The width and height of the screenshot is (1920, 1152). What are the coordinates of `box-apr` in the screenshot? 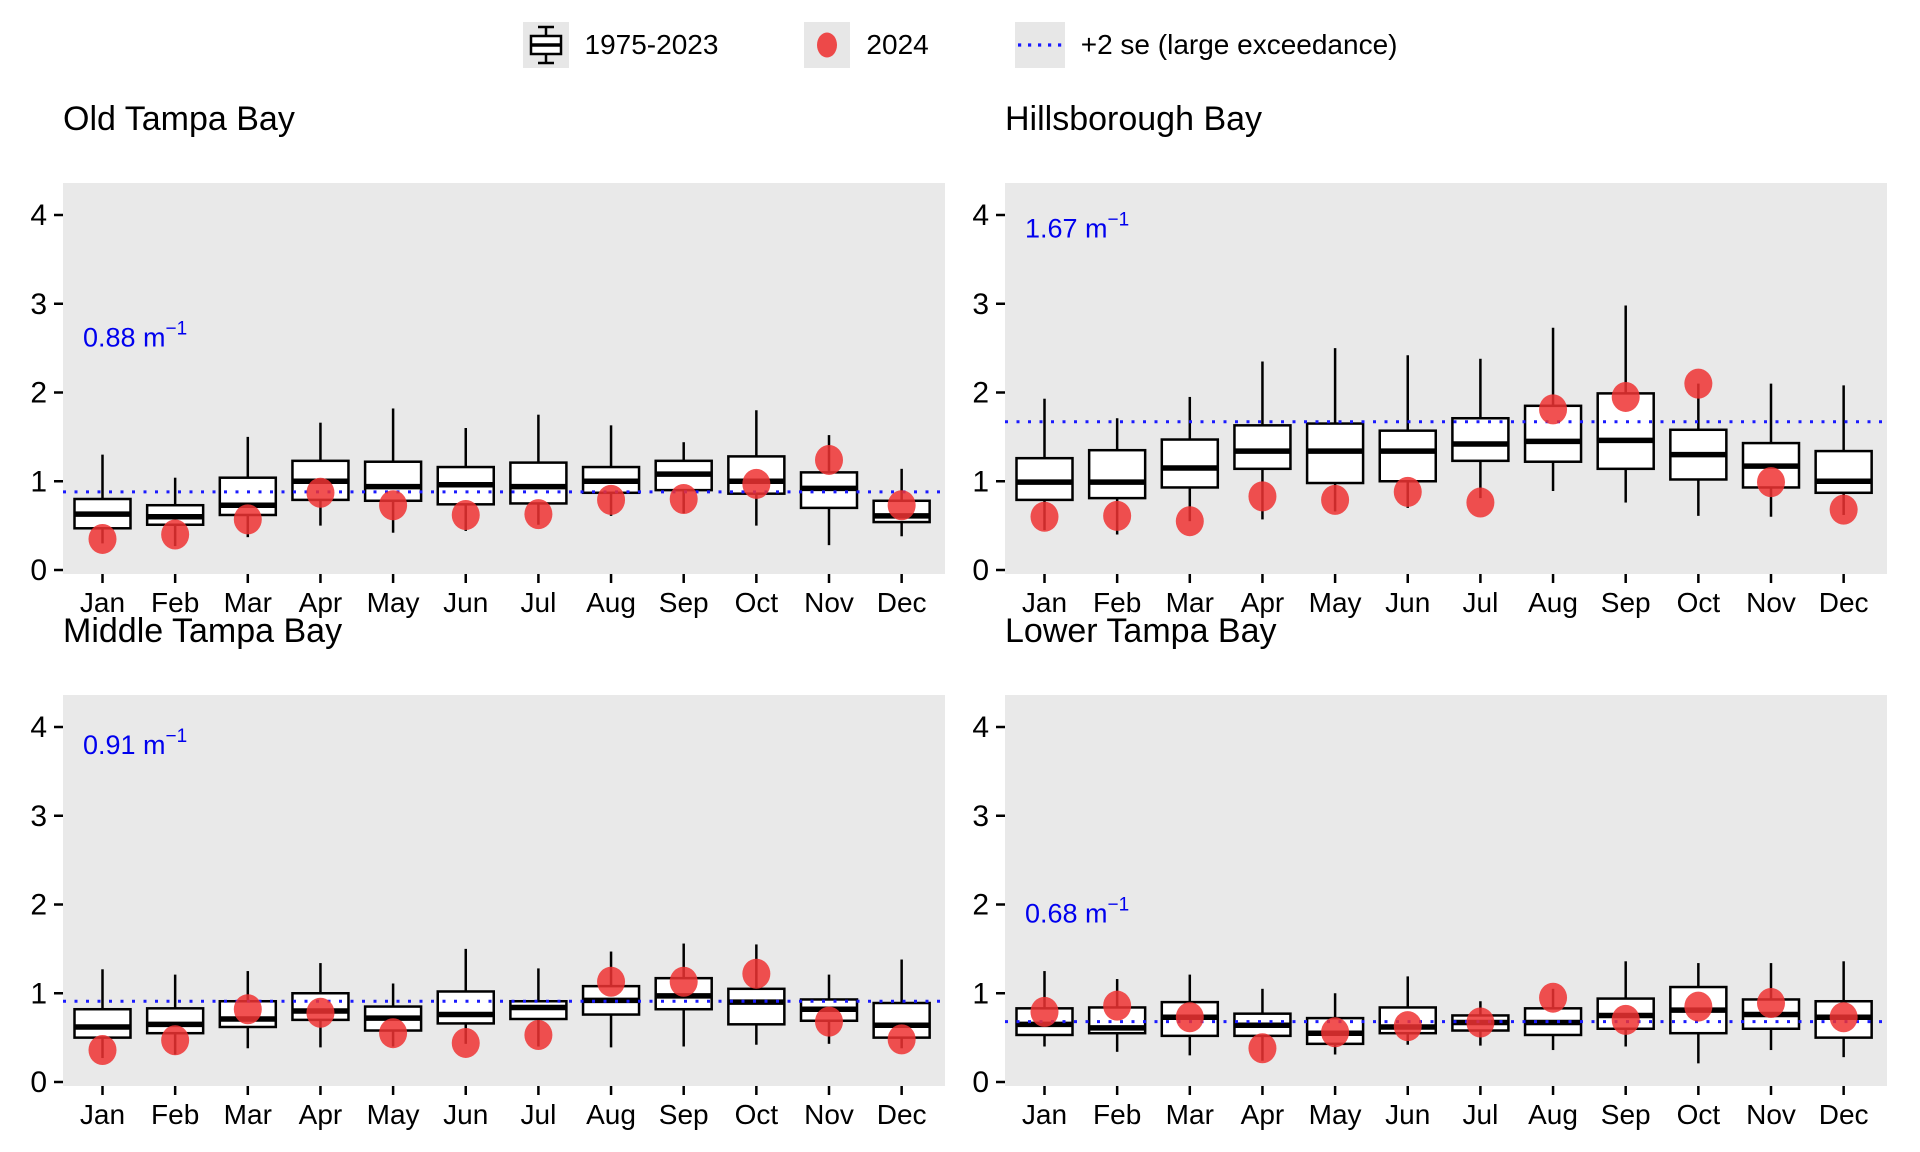 It's located at (1262, 1024).